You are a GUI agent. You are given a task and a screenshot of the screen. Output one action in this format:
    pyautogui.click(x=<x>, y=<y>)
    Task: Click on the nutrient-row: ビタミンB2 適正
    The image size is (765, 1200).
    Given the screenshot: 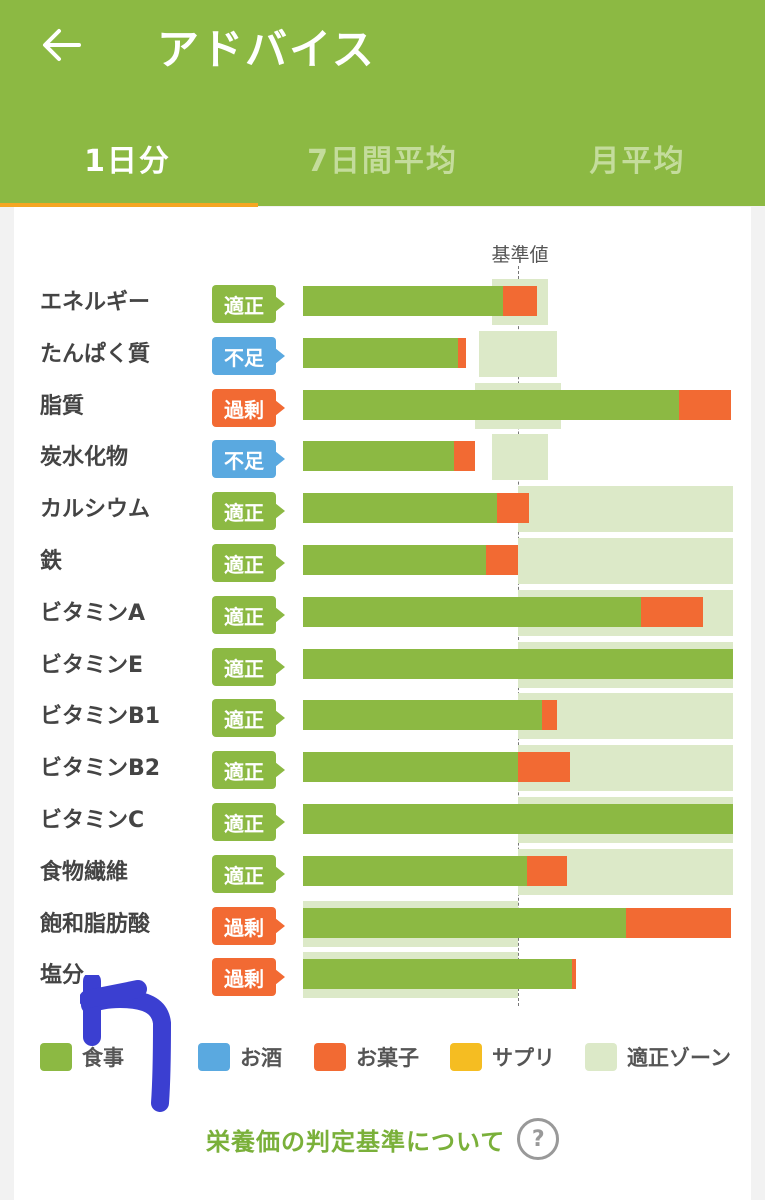 What is the action you would take?
    pyautogui.click(x=382, y=777)
    